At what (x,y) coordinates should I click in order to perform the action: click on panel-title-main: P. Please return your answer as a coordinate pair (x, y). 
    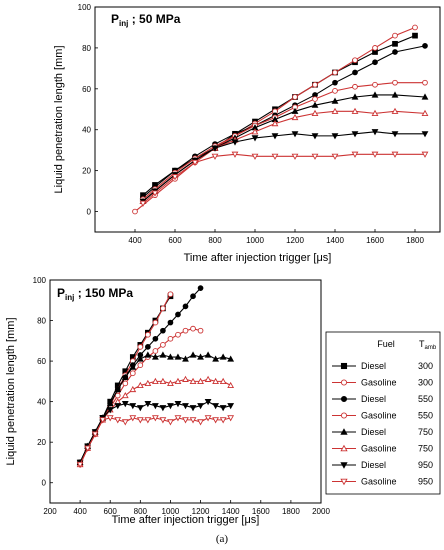
    Looking at the image, I should click on (61, 293).